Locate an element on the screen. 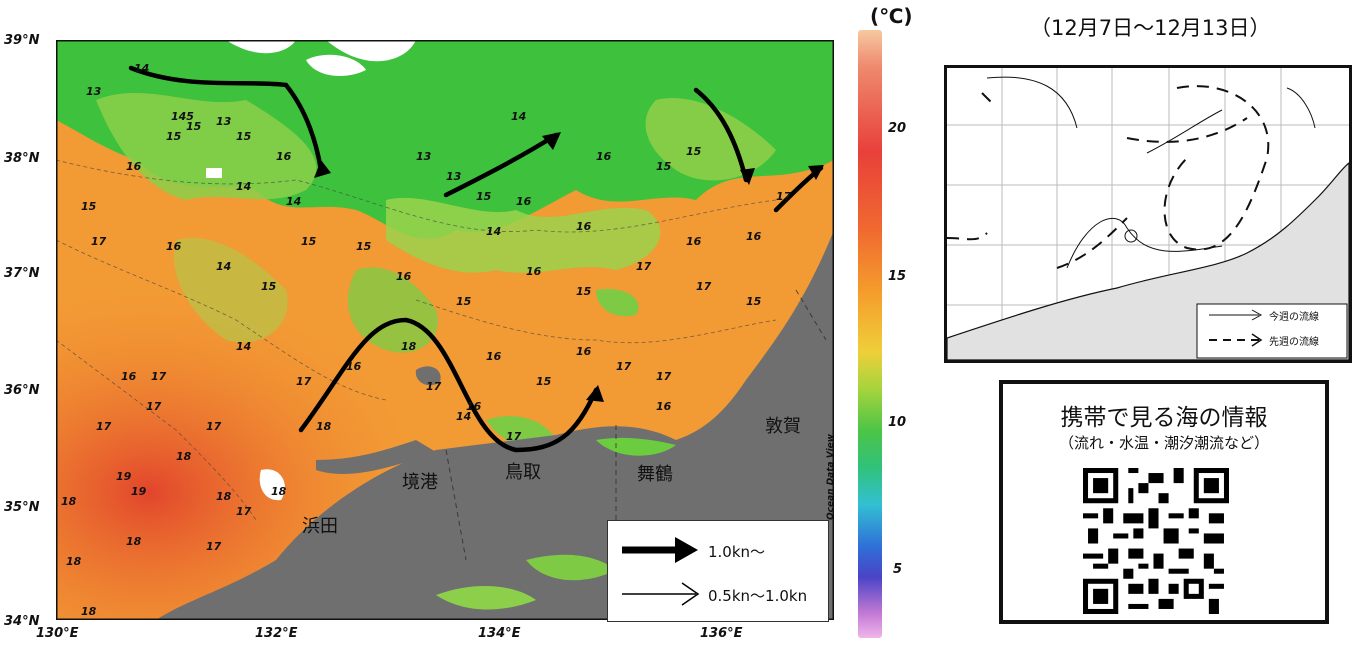 This screenshot has width=1363, height=650. lat-label: 36°N is located at coordinates (22, 390).